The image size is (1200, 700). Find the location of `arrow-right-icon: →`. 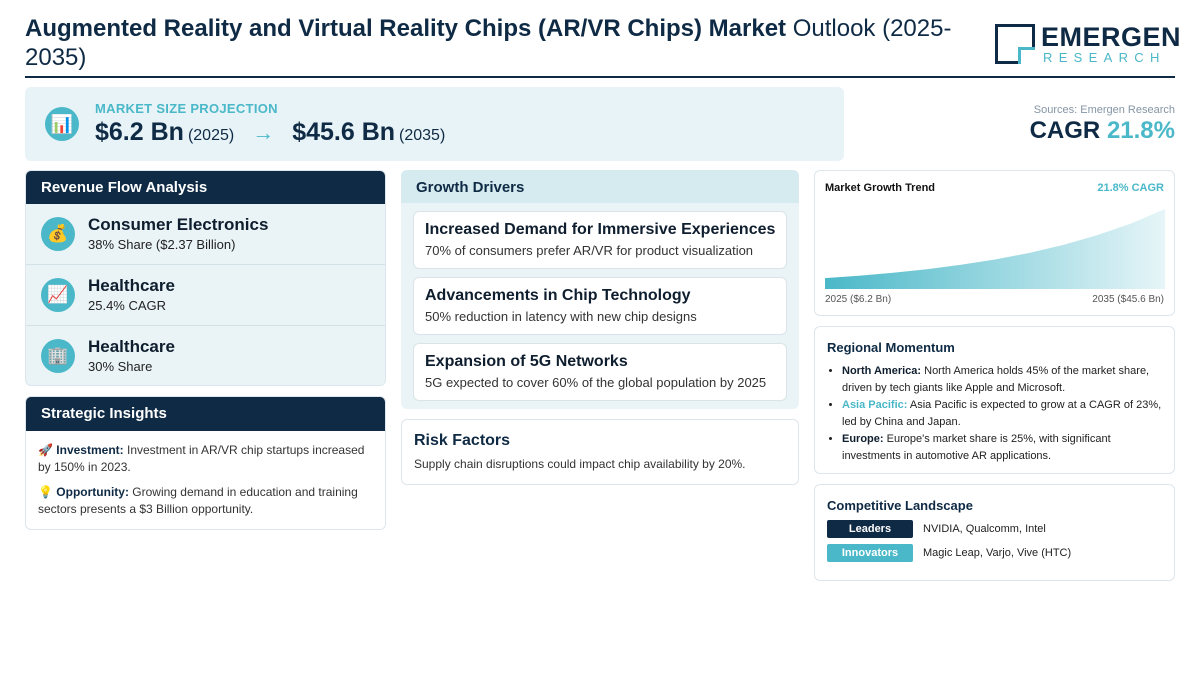

arrow-right-icon: → is located at coordinates (263, 132).